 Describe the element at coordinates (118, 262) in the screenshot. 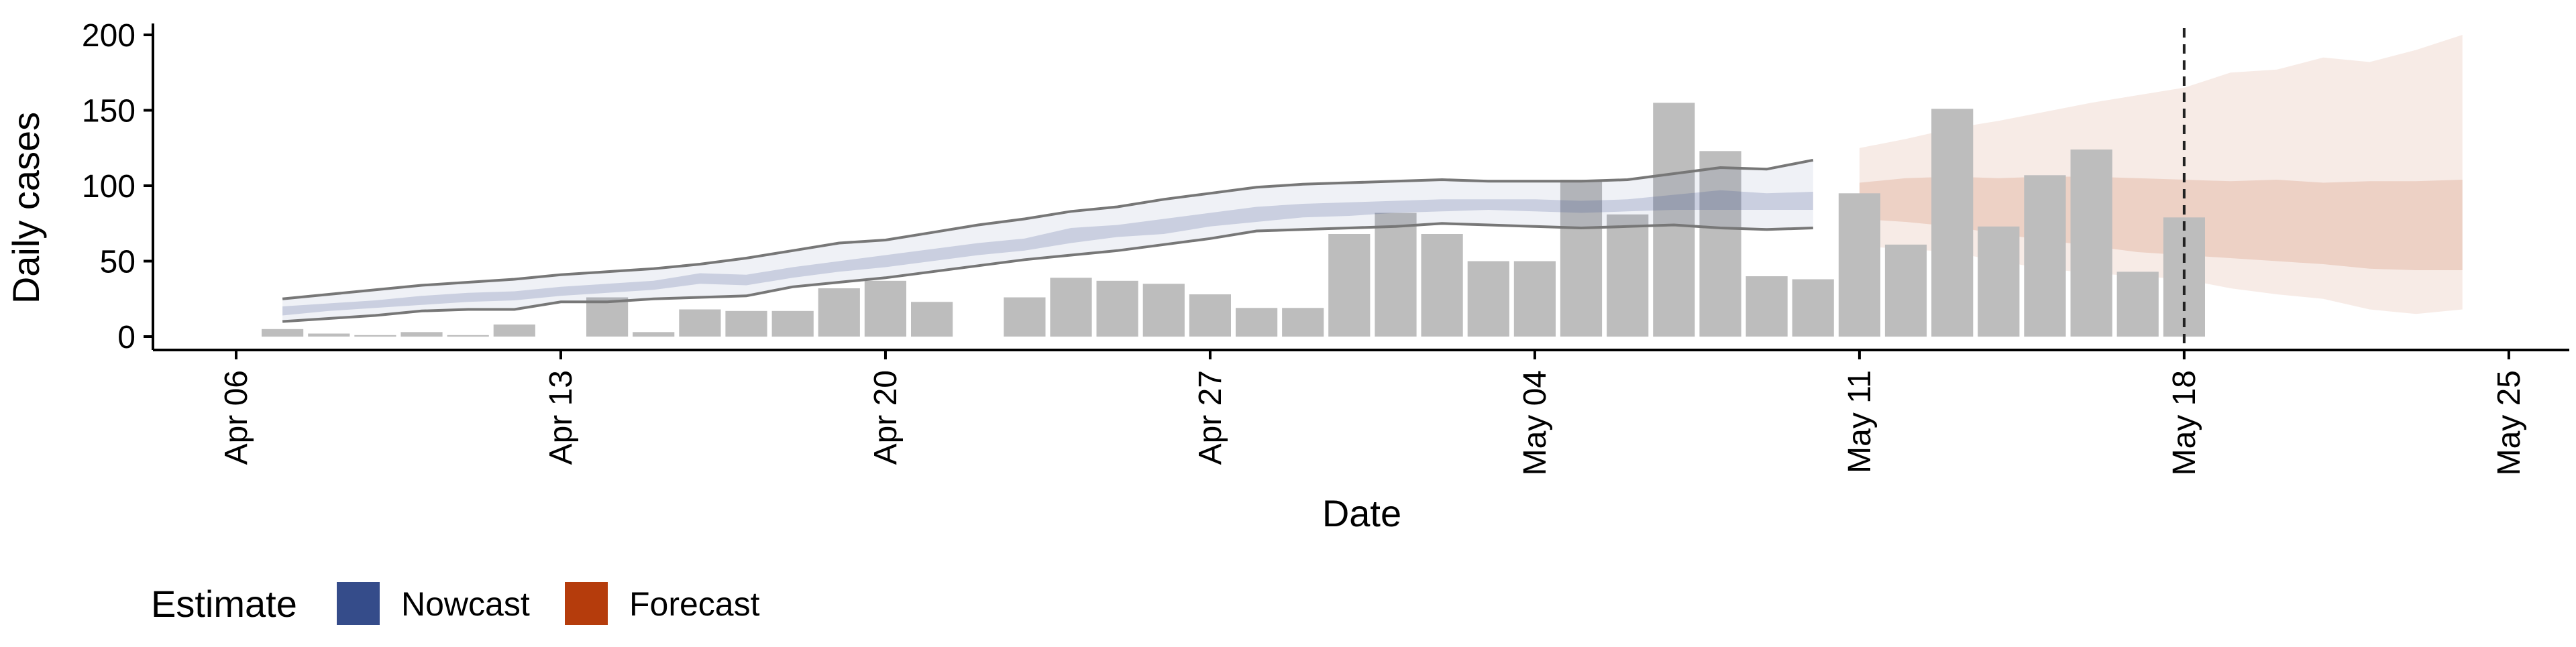

I see `y-tick-label: 50` at that location.